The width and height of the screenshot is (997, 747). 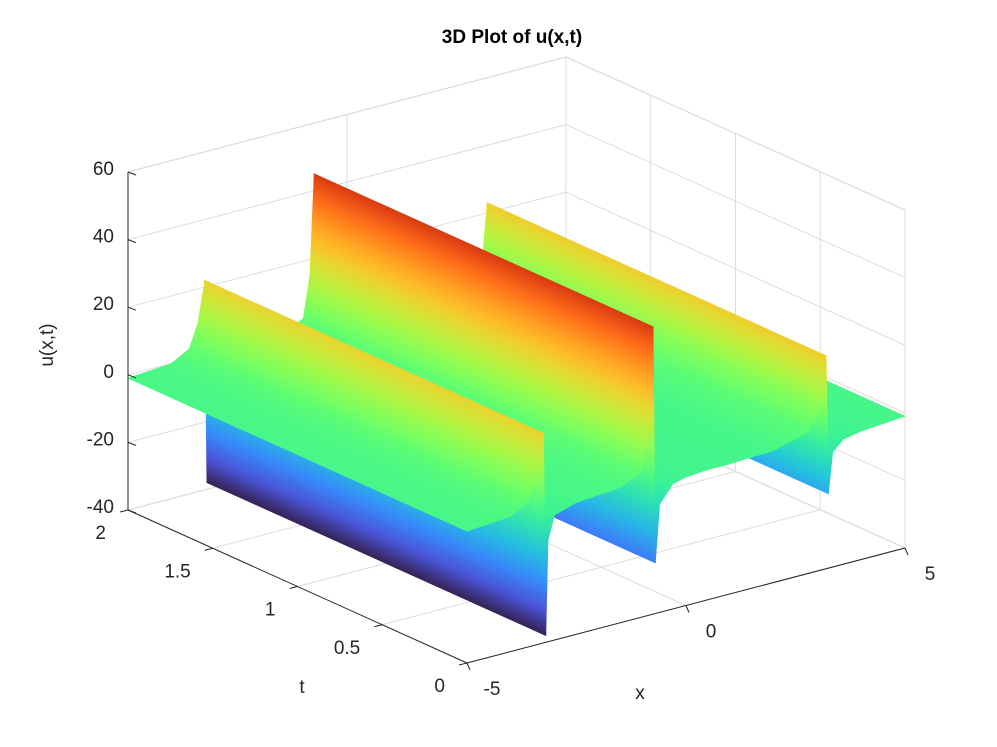 I want to click on z-tick-label: 20, so click(x=103, y=304).